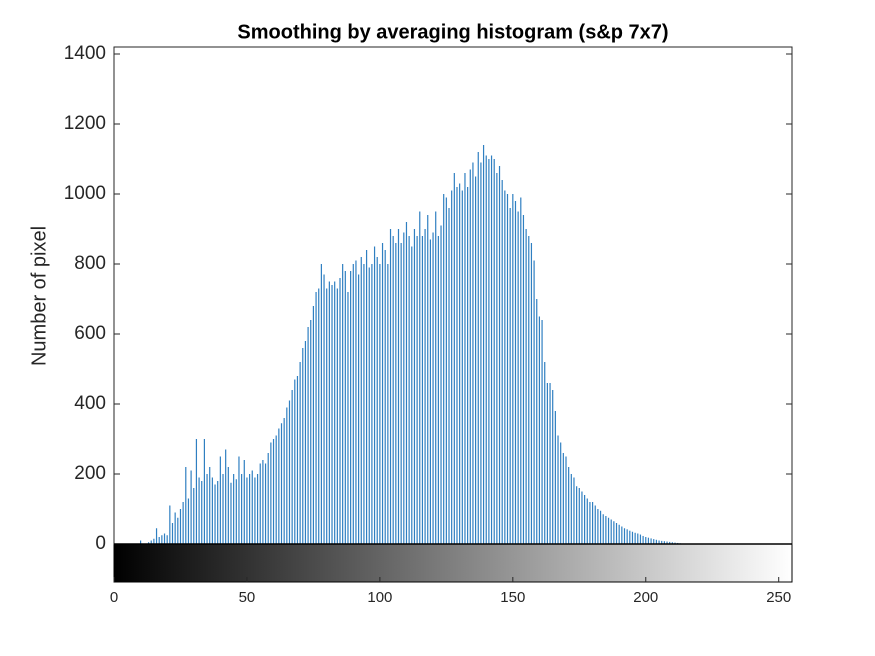 The width and height of the screenshot is (875, 656). What do you see at coordinates (85, 53) in the screenshot?
I see `y-tick-label: 1400` at bounding box center [85, 53].